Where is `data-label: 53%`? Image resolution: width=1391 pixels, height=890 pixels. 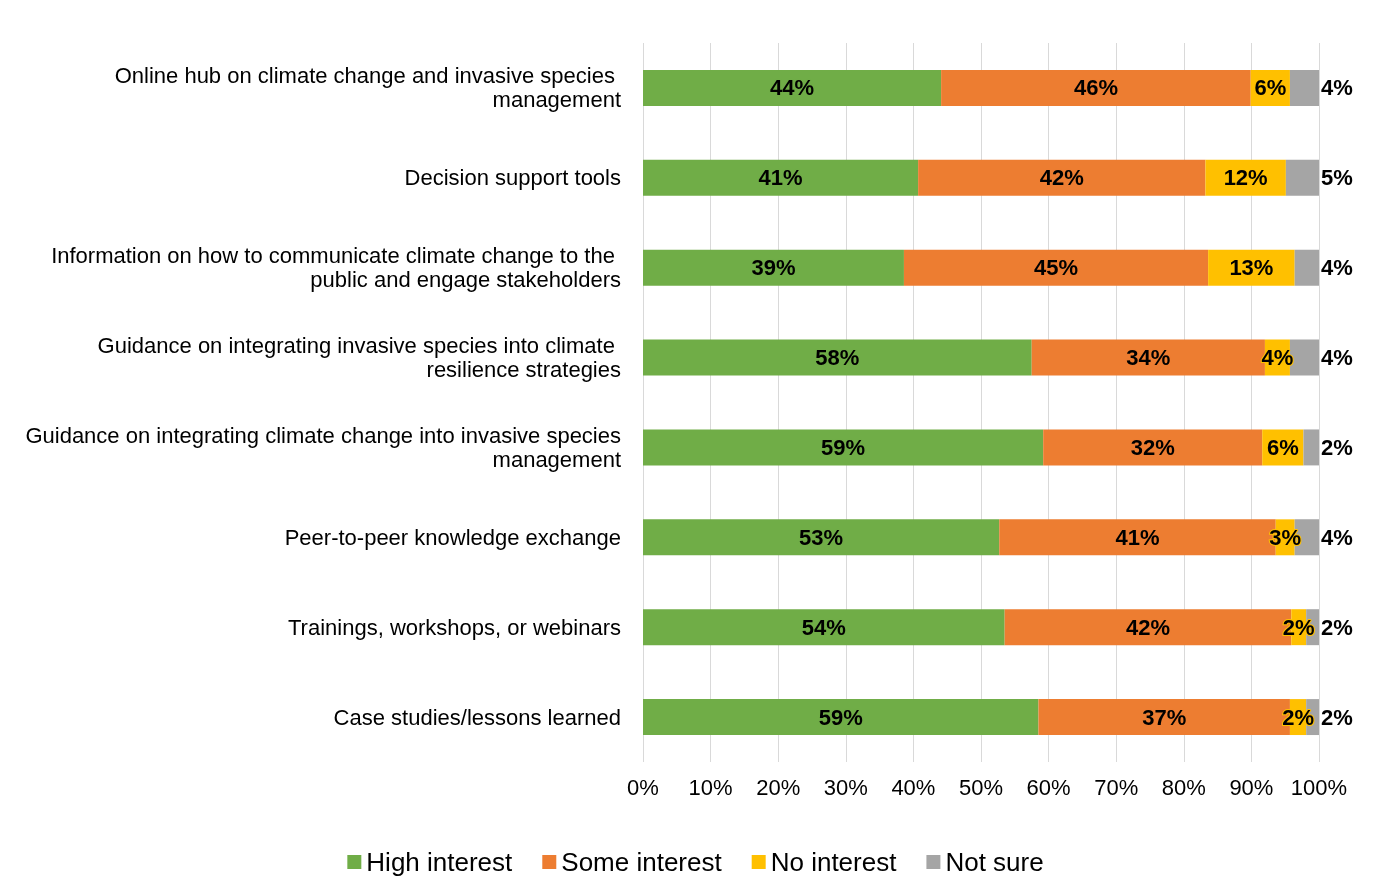
data-label: 53% is located at coordinates (821, 537).